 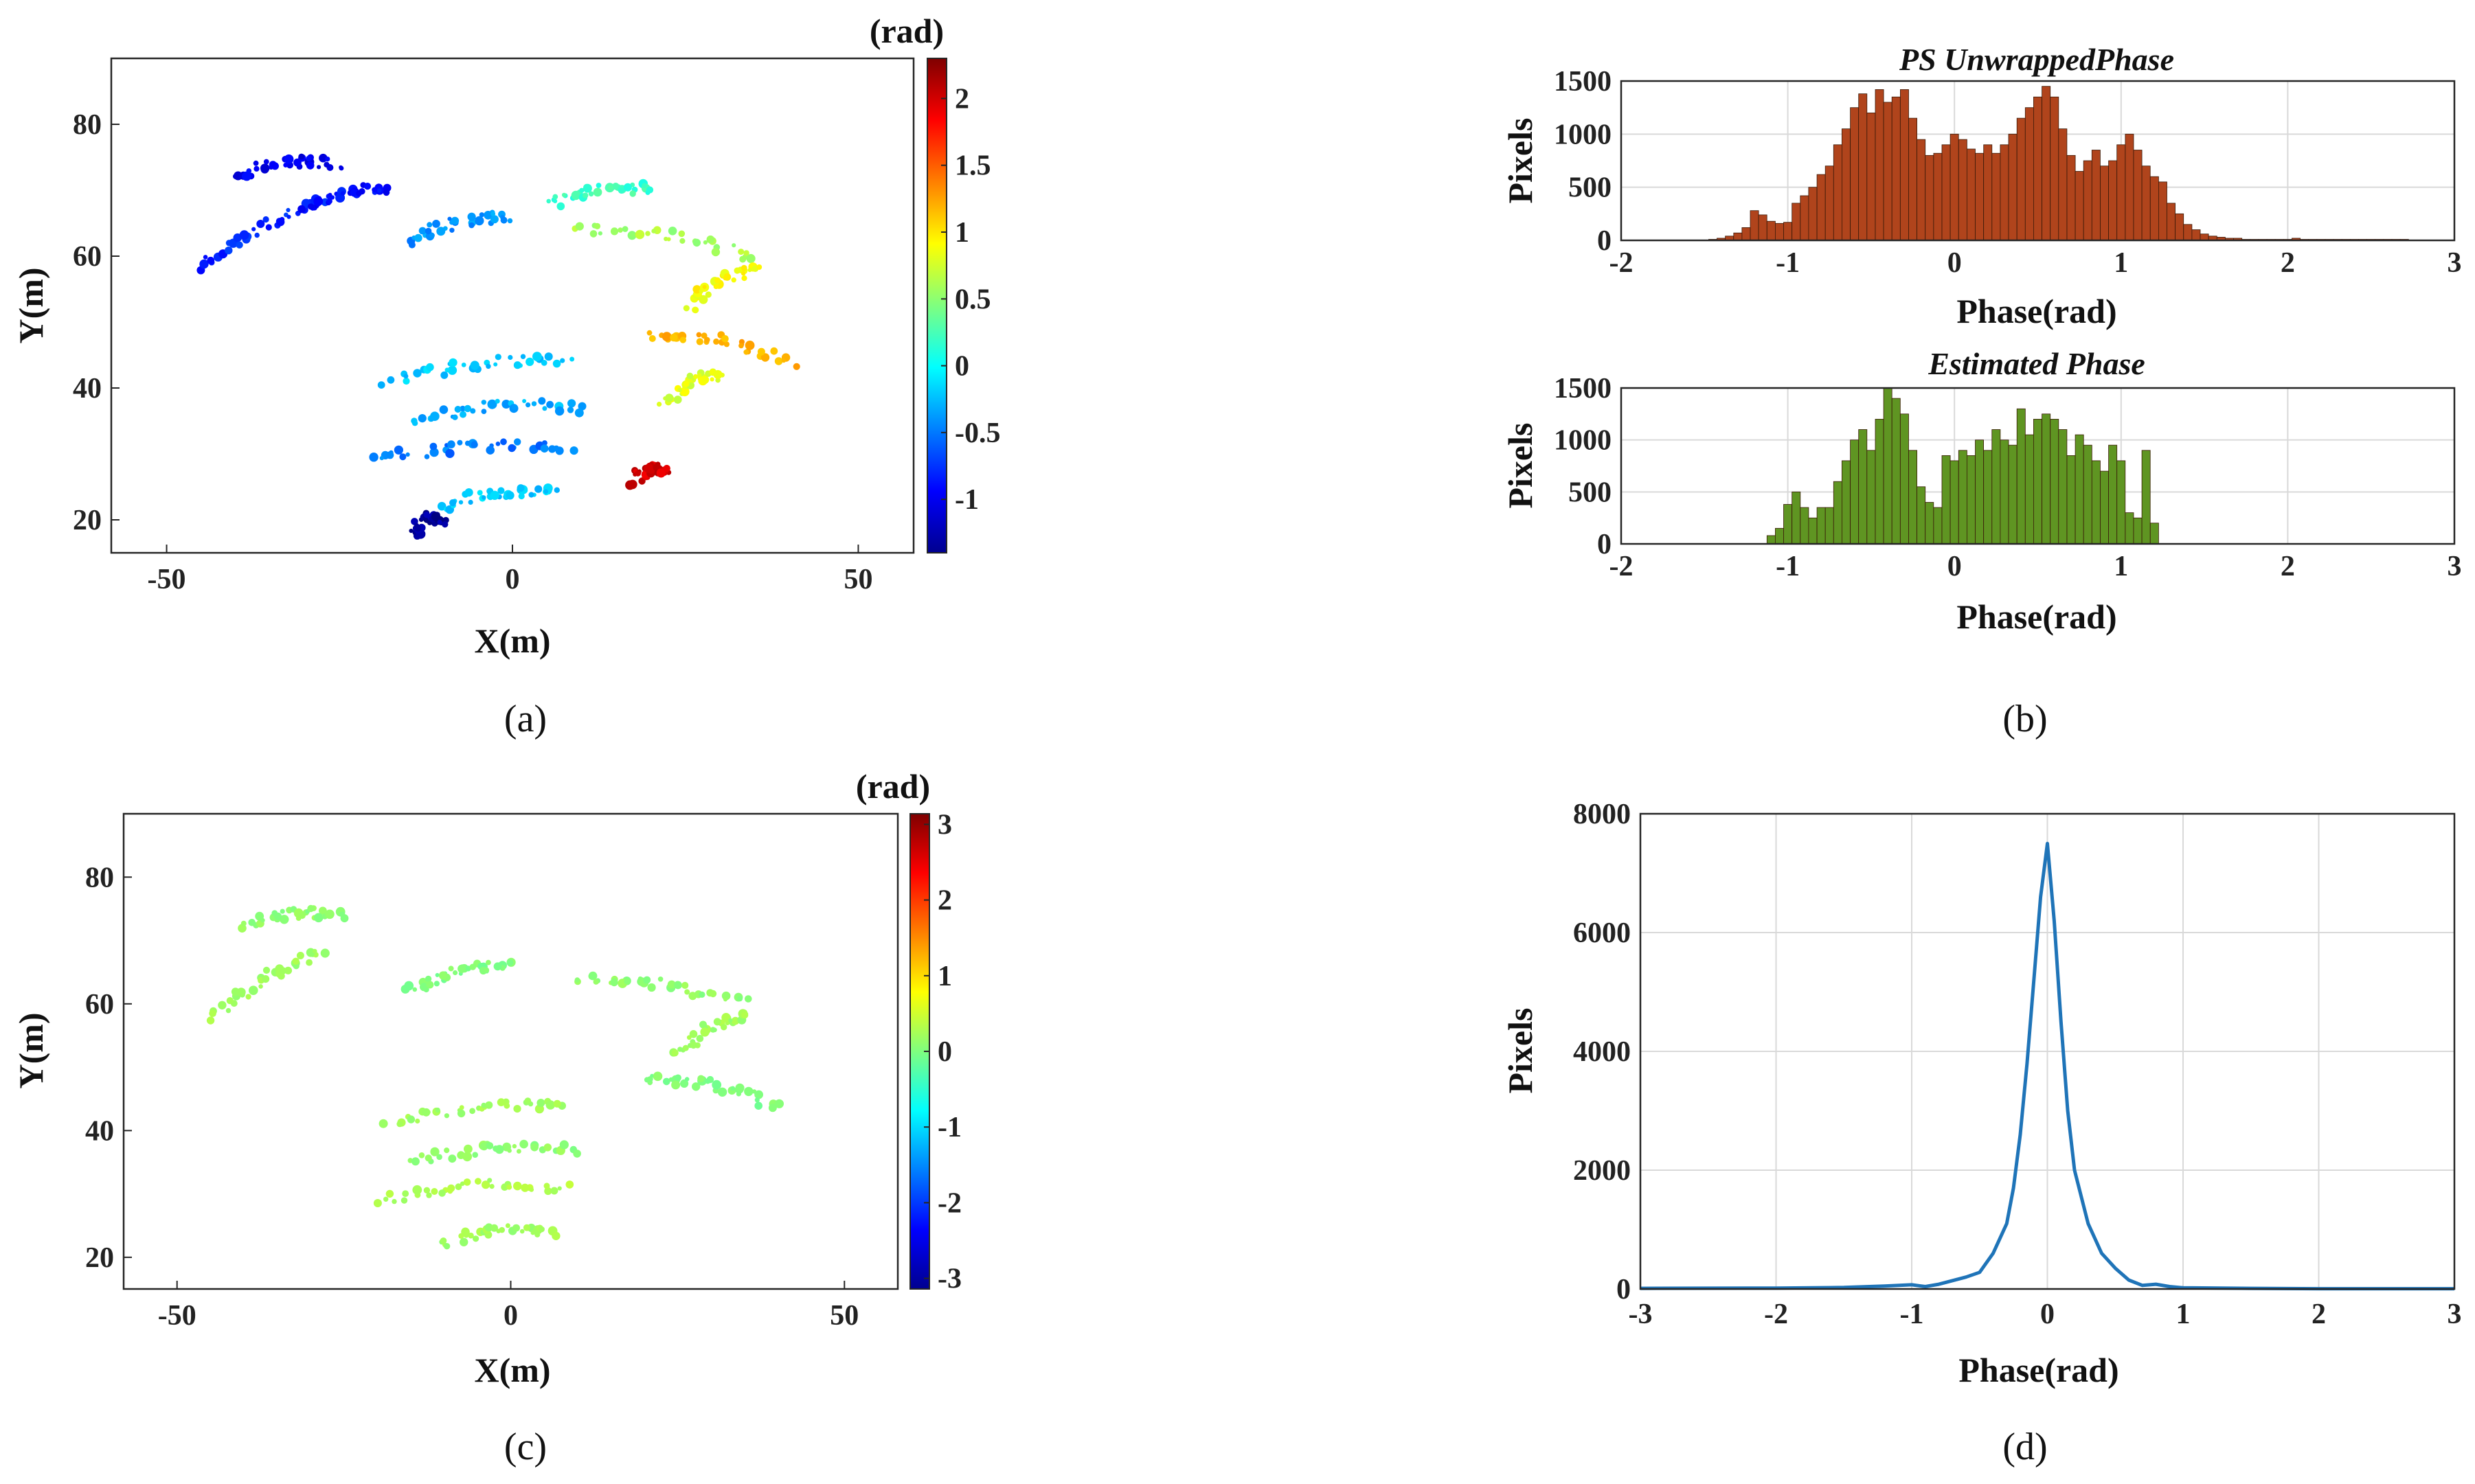 I want to click on x-tick-label: 0, so click(x=1955, y=567).